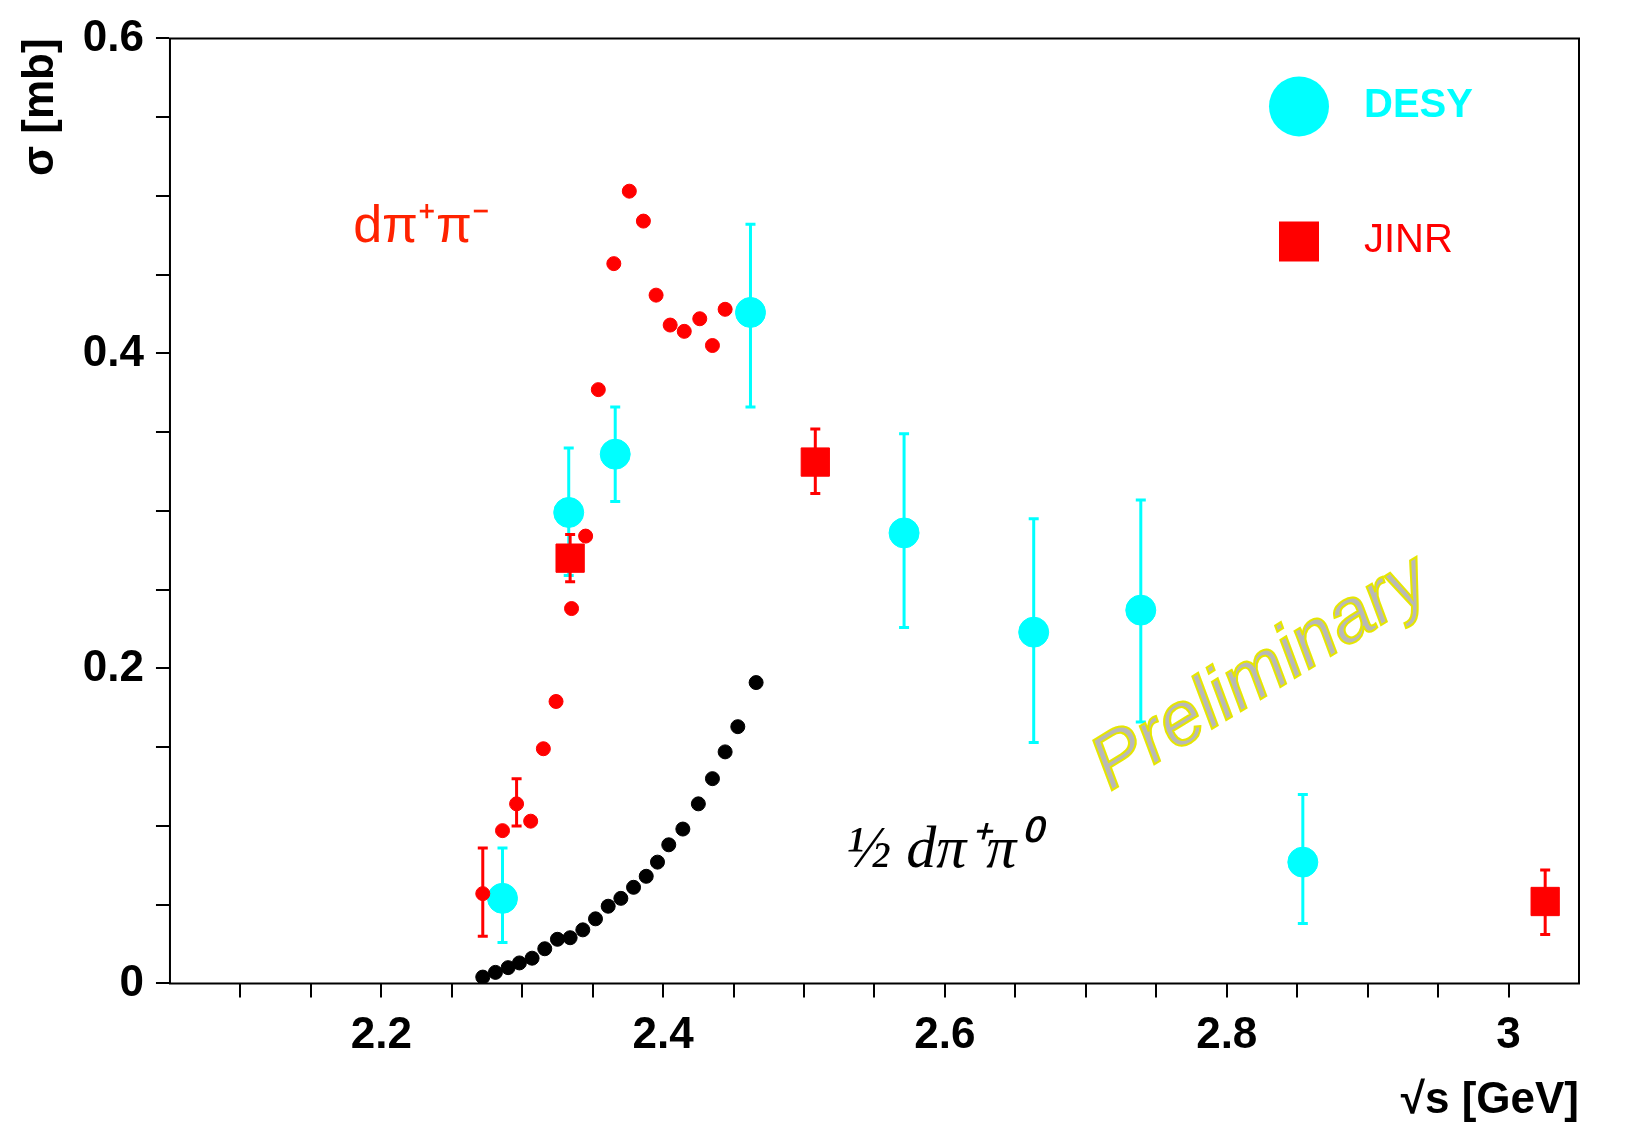  Describe the element at coordinates (113, 35) in the screenshot. I see `y-tick-label: 0.6` at that location.